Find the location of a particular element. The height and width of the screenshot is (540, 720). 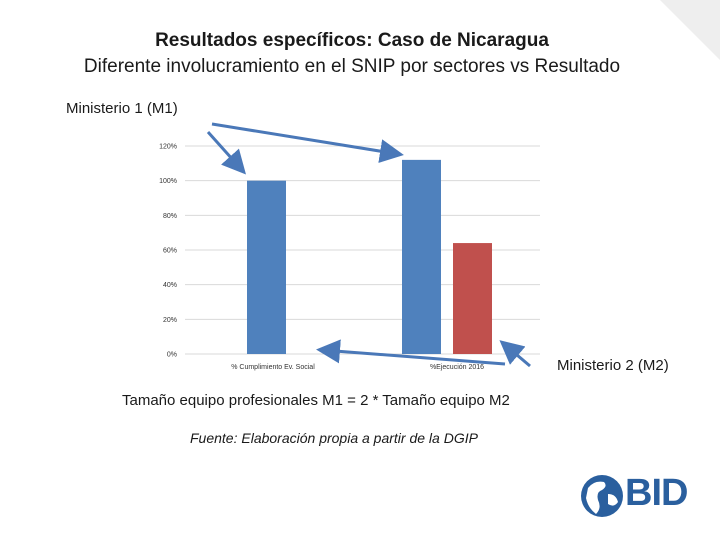

y-tick-label: 20% is located at coordinates (170, 320).